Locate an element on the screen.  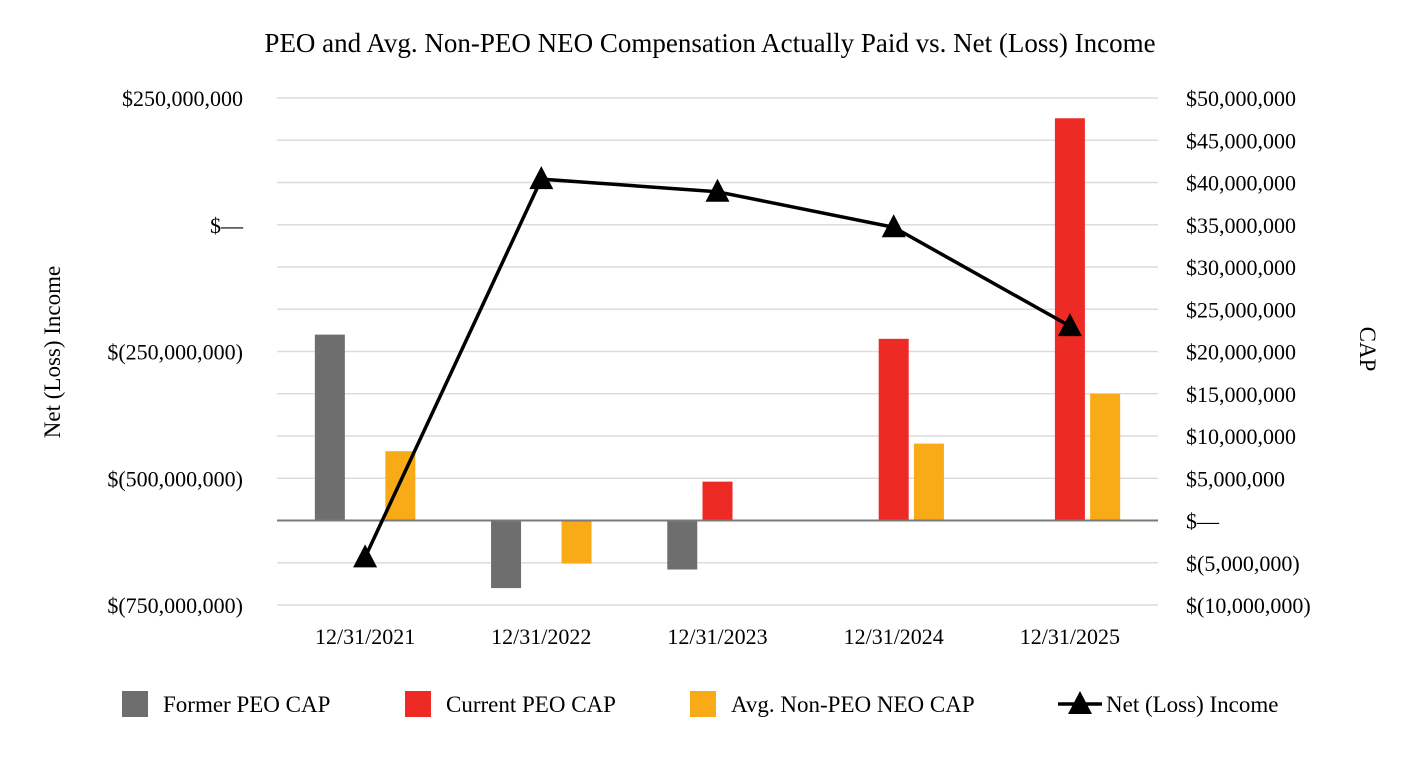
x-tick-label: 12/31/2022 is located at coordinates (541, 636).